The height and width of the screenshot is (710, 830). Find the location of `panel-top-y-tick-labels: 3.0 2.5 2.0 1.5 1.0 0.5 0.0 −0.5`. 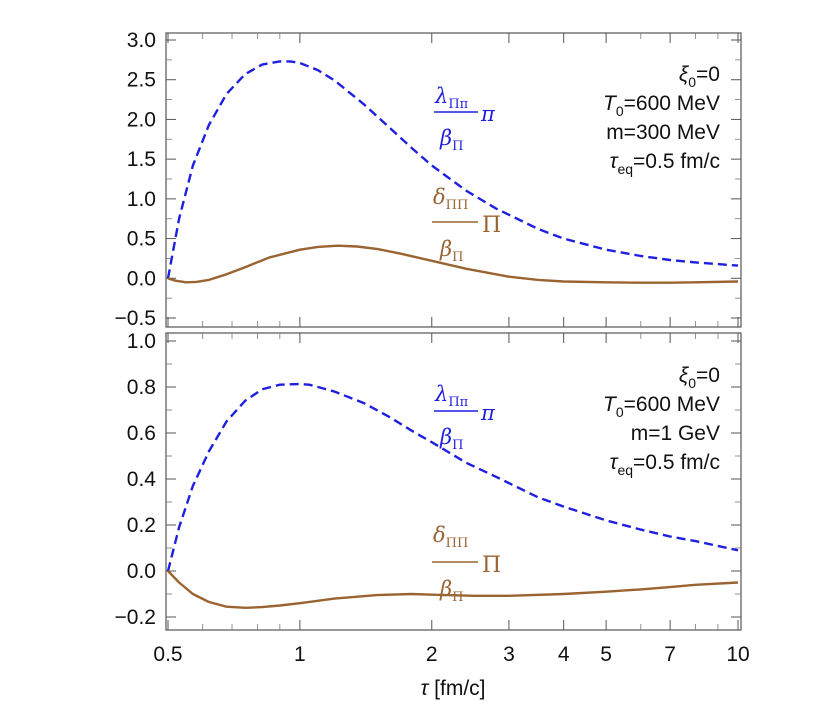

panel-top-y-tick-labels: 3.0 2.5 2.0 1.5 1.0 0.5 0.0 −0.5 is located at coordinates (135, 179).